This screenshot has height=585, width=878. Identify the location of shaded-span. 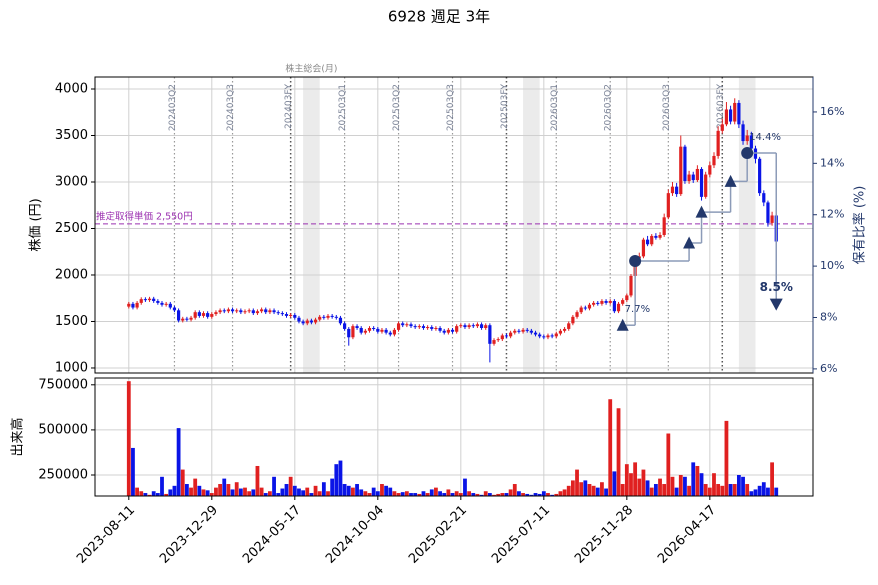
(311, 225).